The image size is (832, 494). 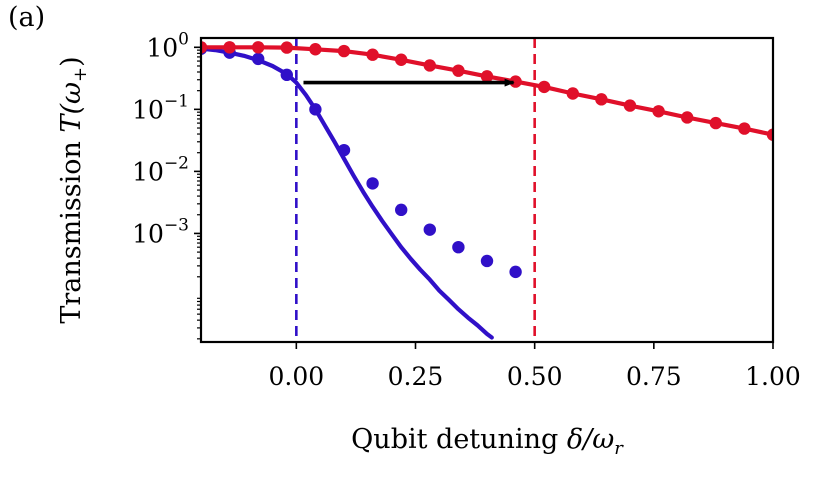 I want to click on x-tick-label: 0.25, so click(x=416, y=376).